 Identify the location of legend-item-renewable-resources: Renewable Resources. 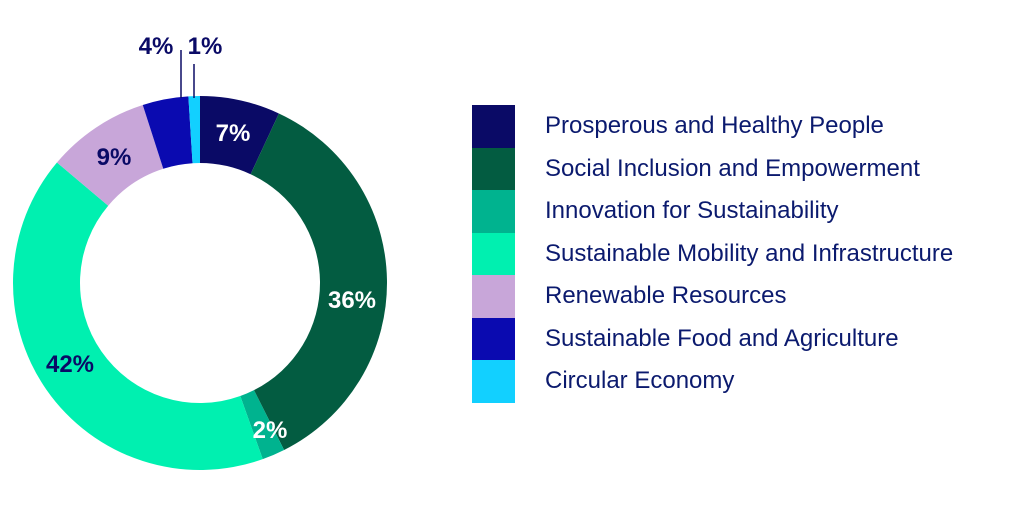
(752, 296).